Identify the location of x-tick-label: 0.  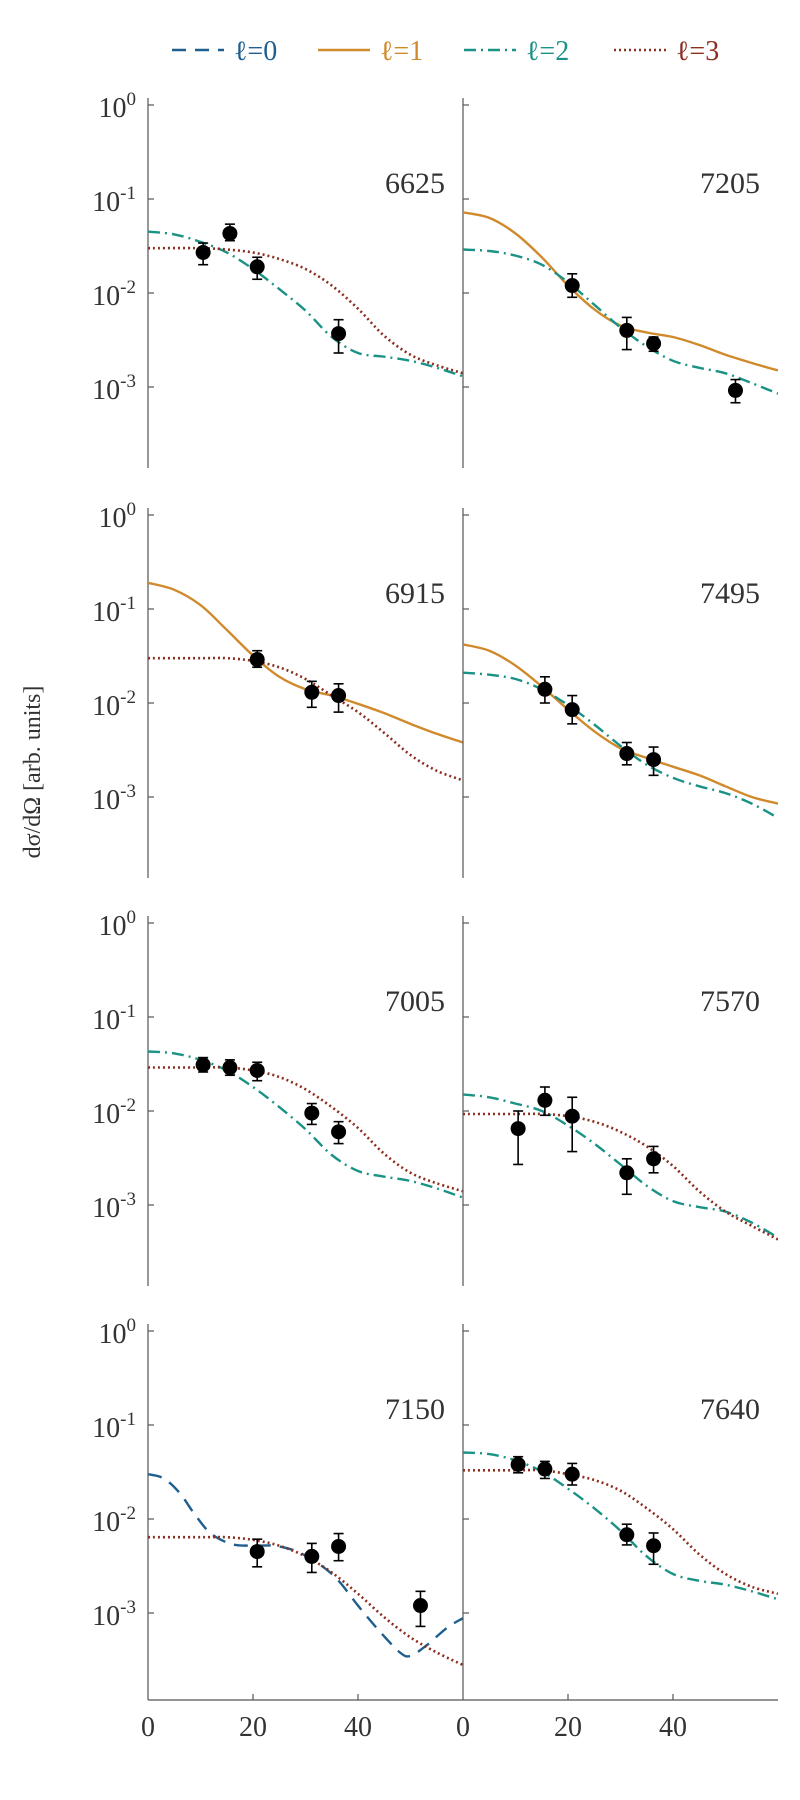
(148, 1727).